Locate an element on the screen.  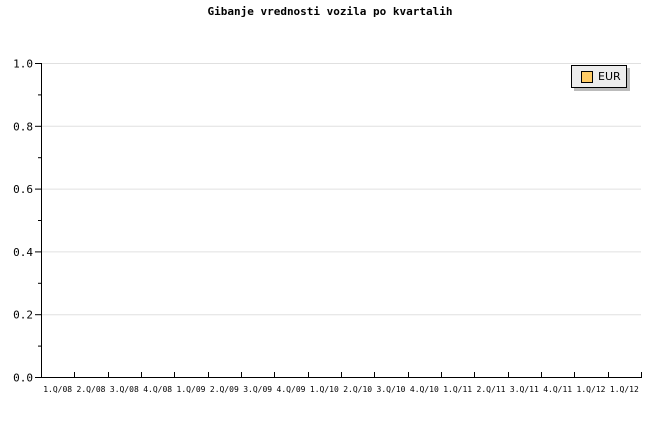
legend-label-eur: EUR is located at coordinates (609, 76).